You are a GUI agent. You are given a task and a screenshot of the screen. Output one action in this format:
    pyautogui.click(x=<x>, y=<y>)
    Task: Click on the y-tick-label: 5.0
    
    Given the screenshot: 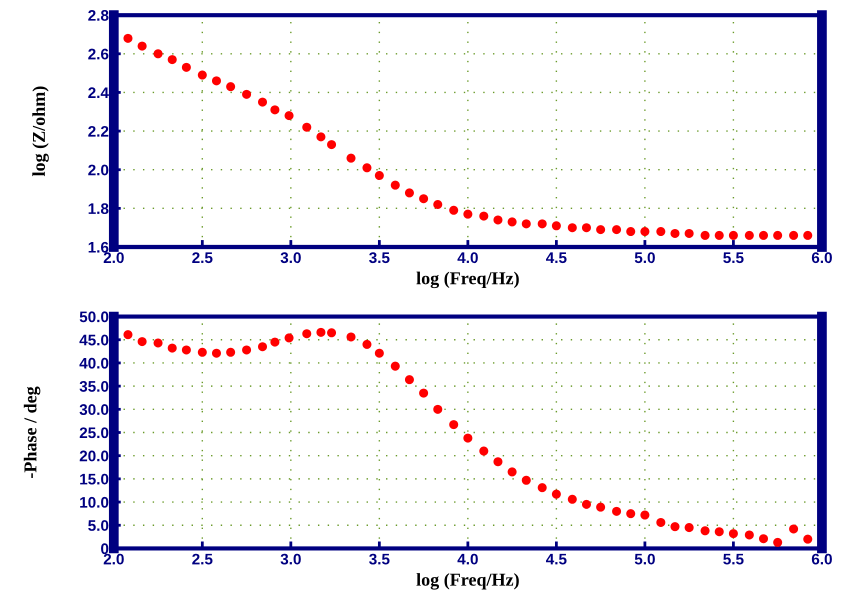 What is the action you would take?
    pyautogui.click(x=98, y=525)
    